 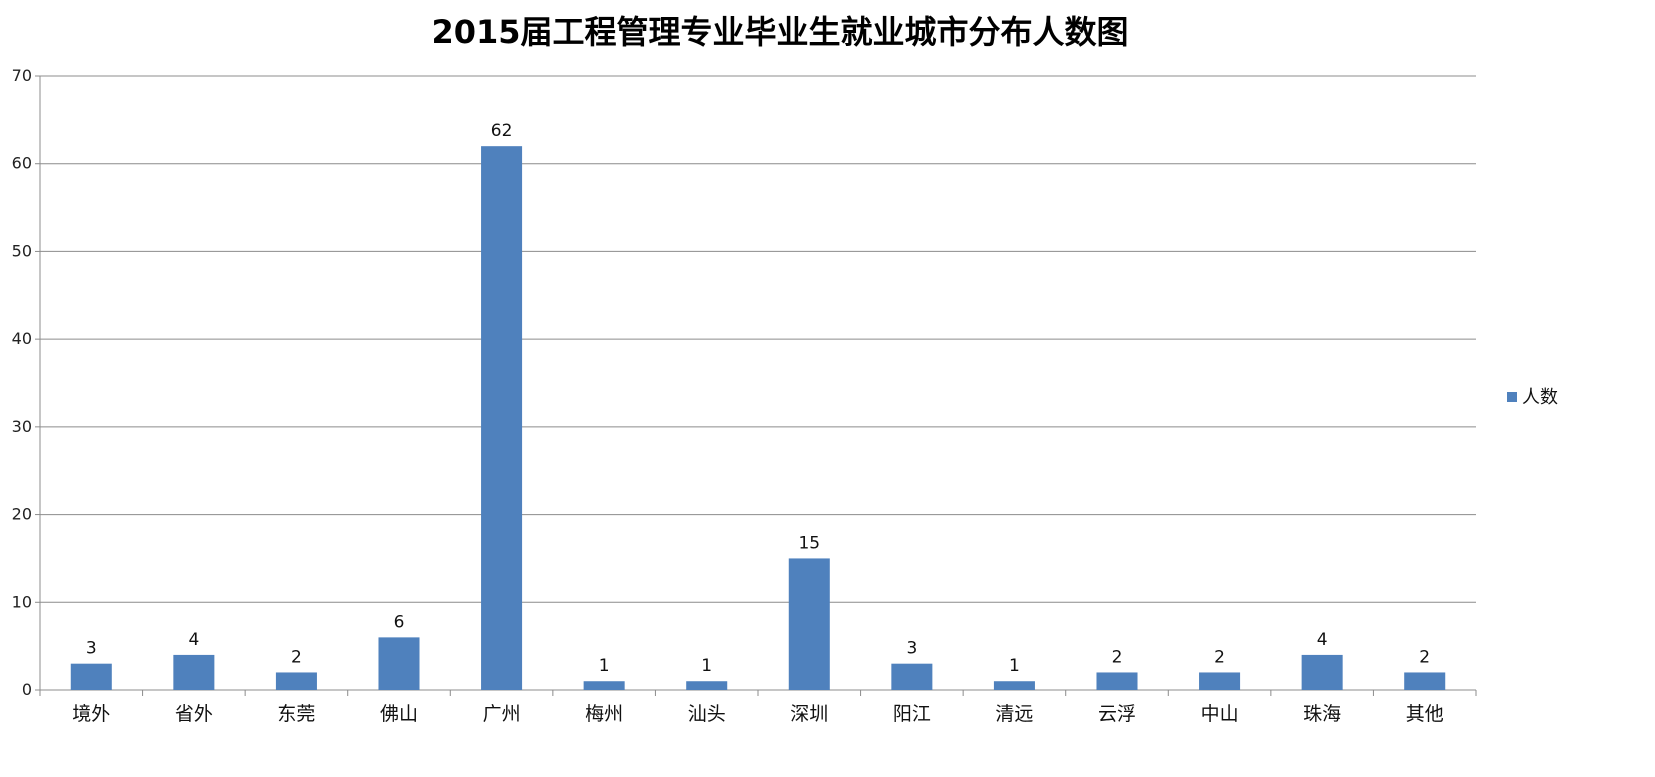 What do you see at coordinates (22, 163) in the screenshot?
I see `y-tick-label-60: 60` at bounding box center [22, 163].